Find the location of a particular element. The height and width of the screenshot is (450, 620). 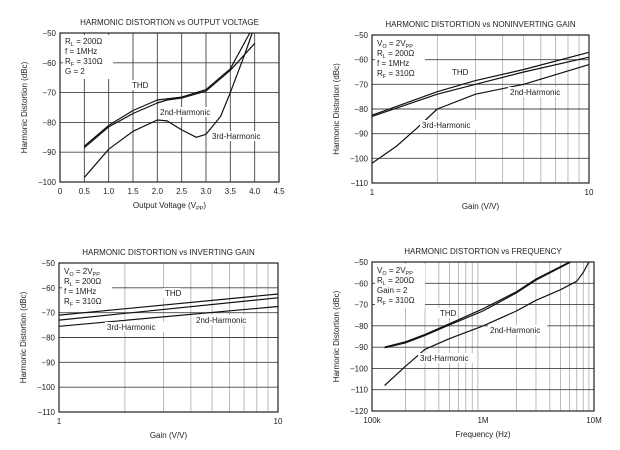

chart-title: HARMONIC DISTORTION vs OUTPUT VOLTAGE is located at coordinates (169, 22).